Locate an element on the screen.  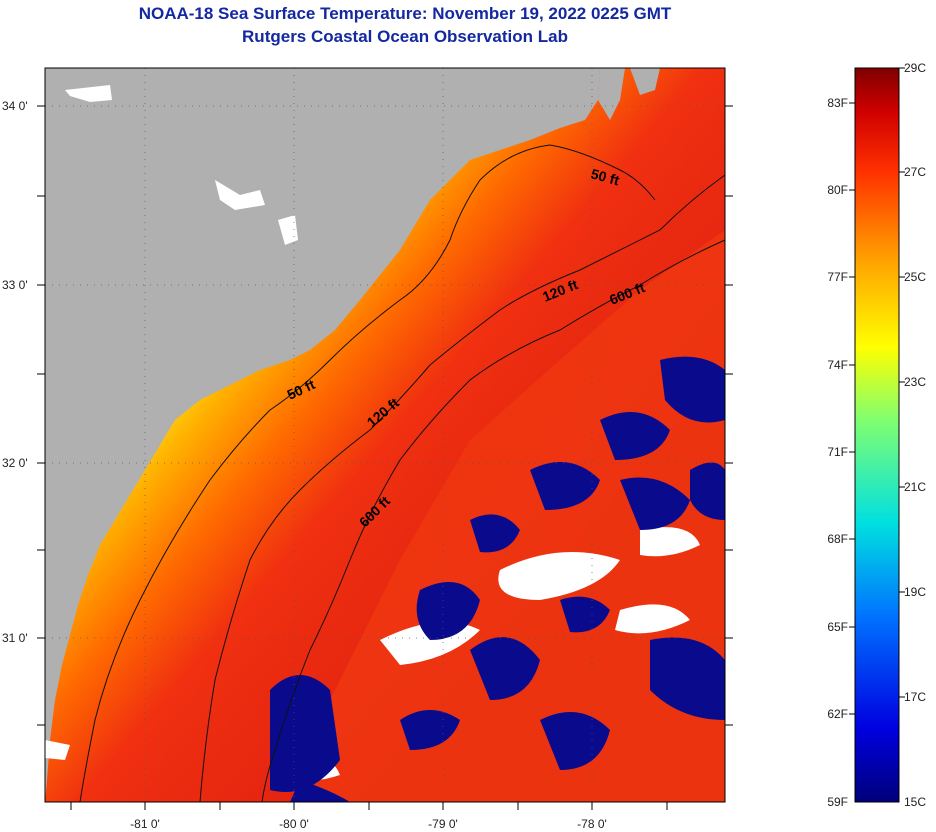
cbar-f-59: 59F is located at coordinates (837, 802).